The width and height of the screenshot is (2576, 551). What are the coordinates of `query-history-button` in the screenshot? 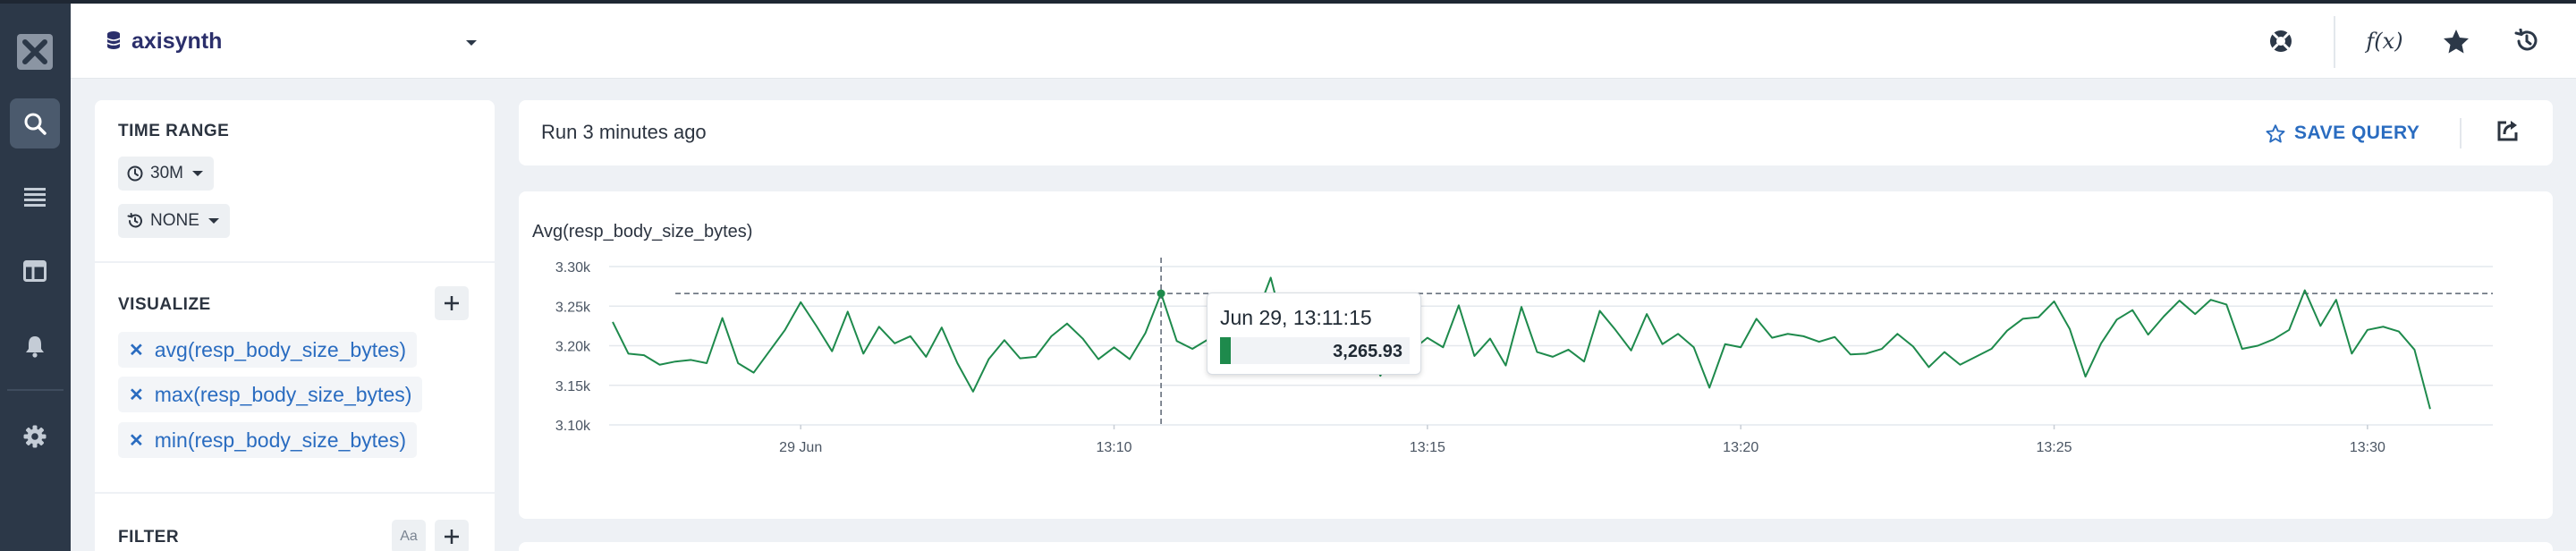 It's located at (2527, 41).